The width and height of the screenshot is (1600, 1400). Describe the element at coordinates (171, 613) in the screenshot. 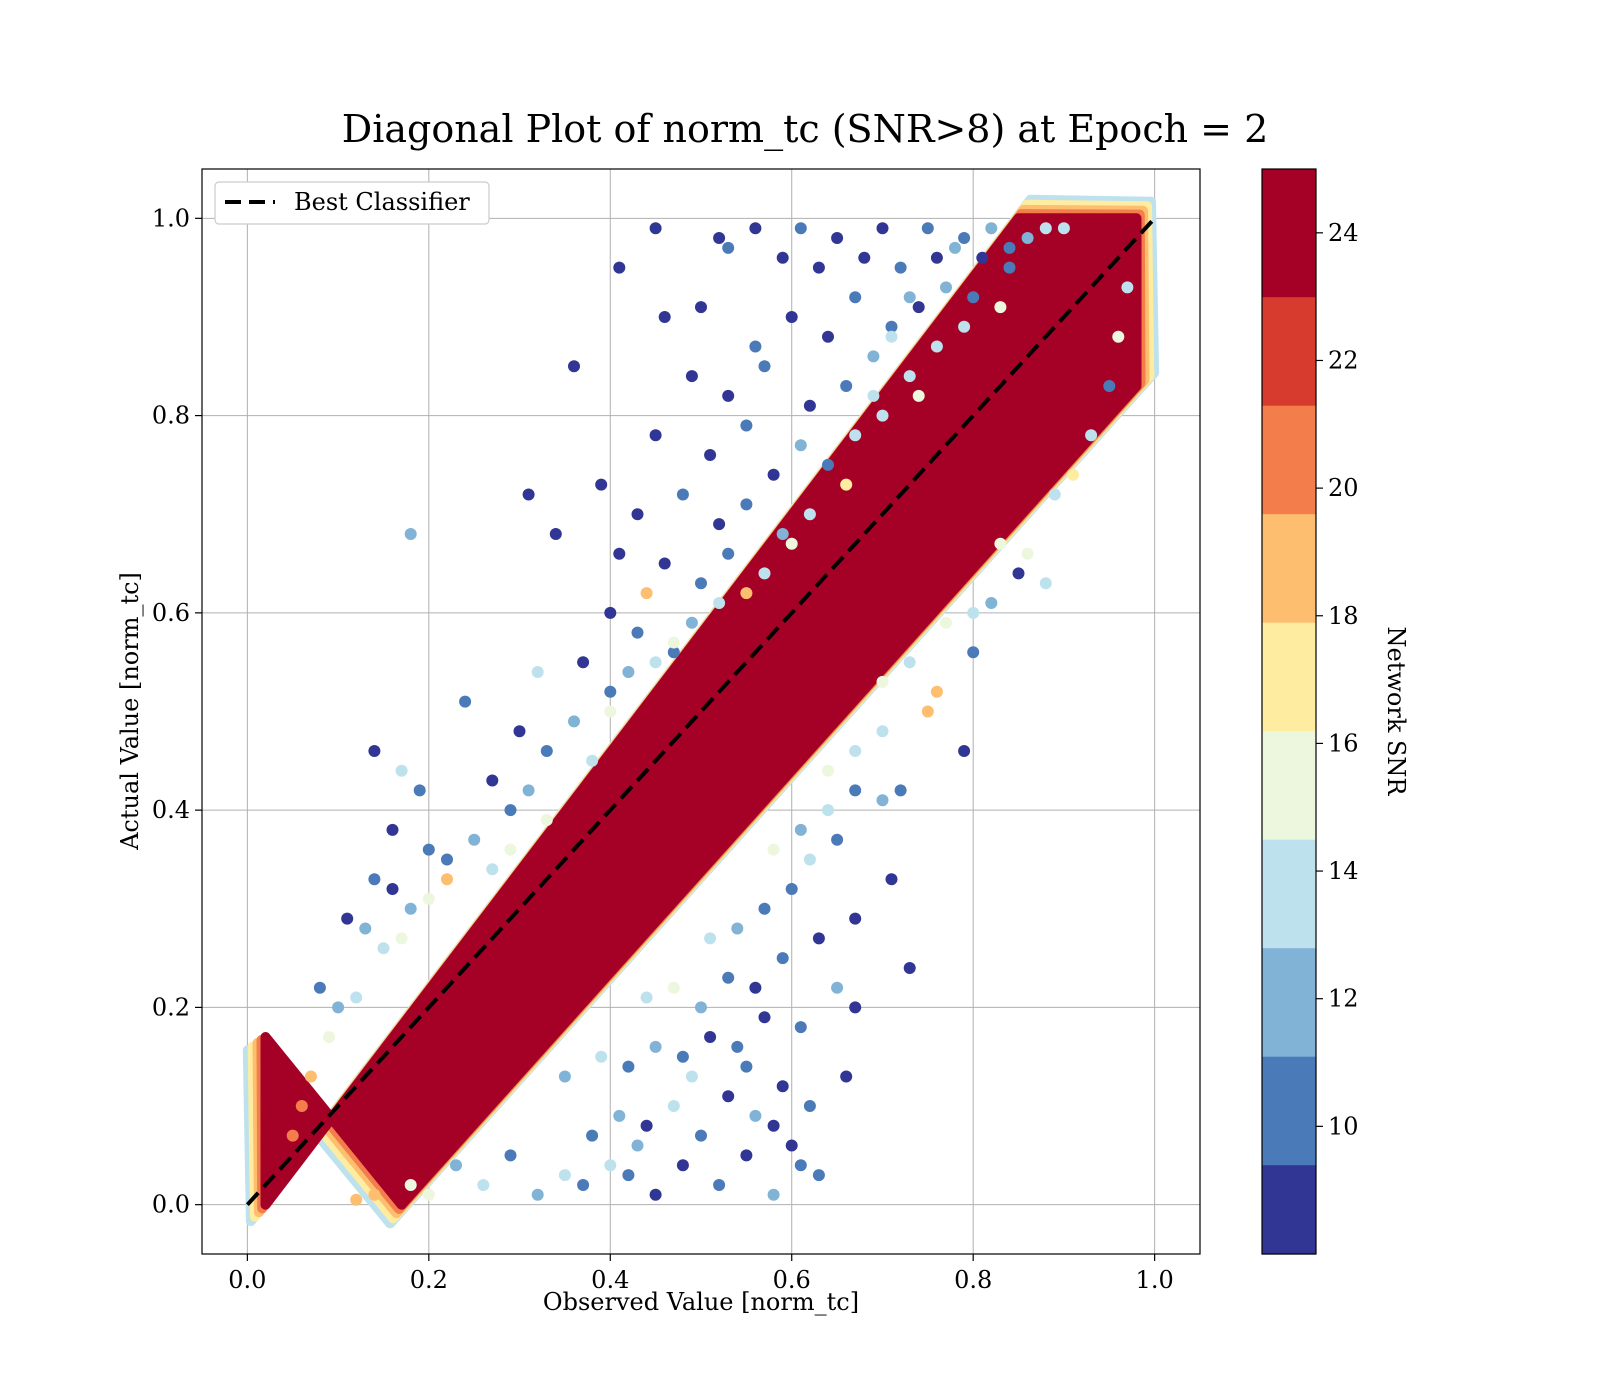

I see `y-tick-label: 0.6` at that location.